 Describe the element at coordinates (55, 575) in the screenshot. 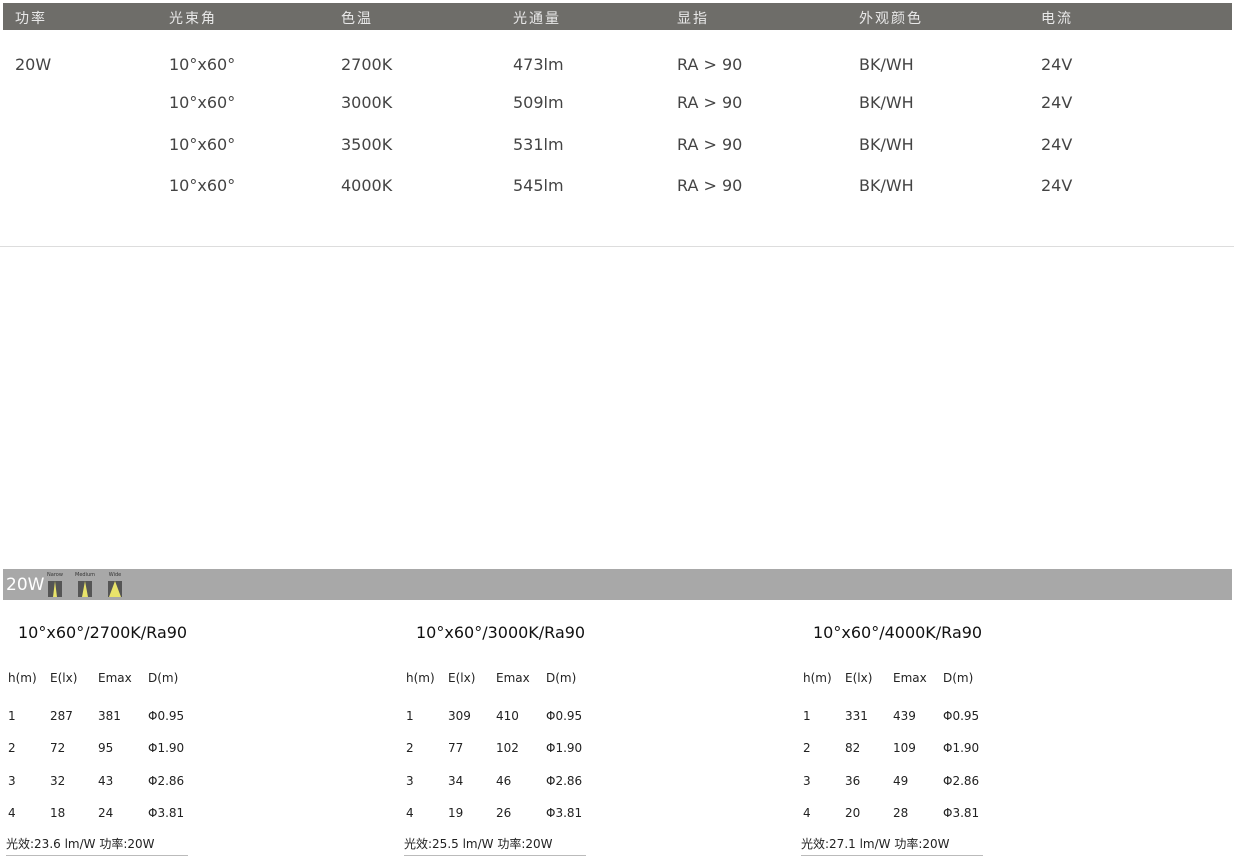

I see `beam-label: Narow` at that location.